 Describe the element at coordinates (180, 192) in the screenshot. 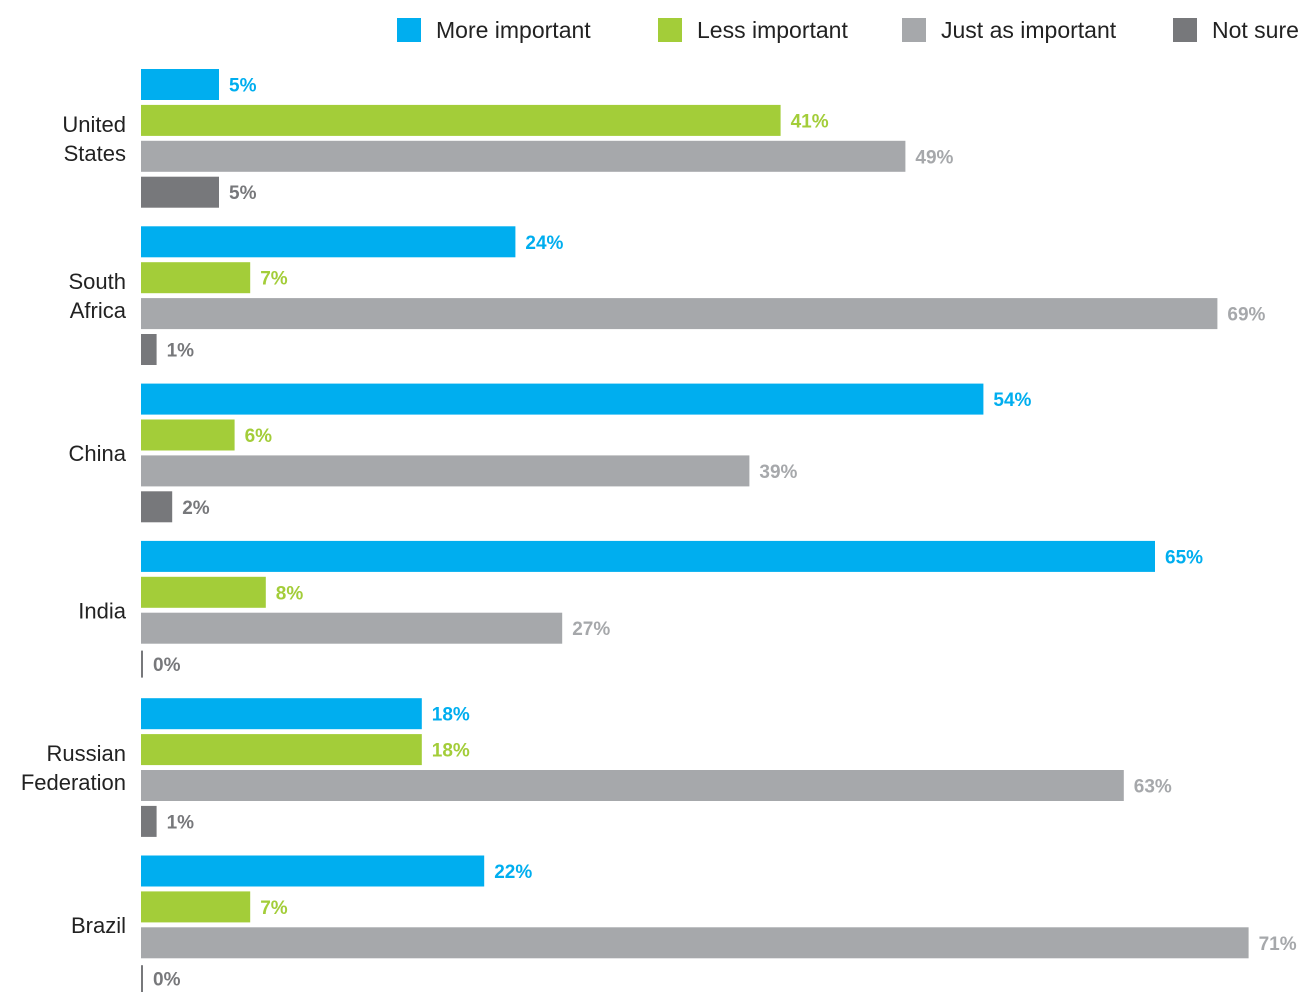

I see `bar-united-states-not-sure` at that location.